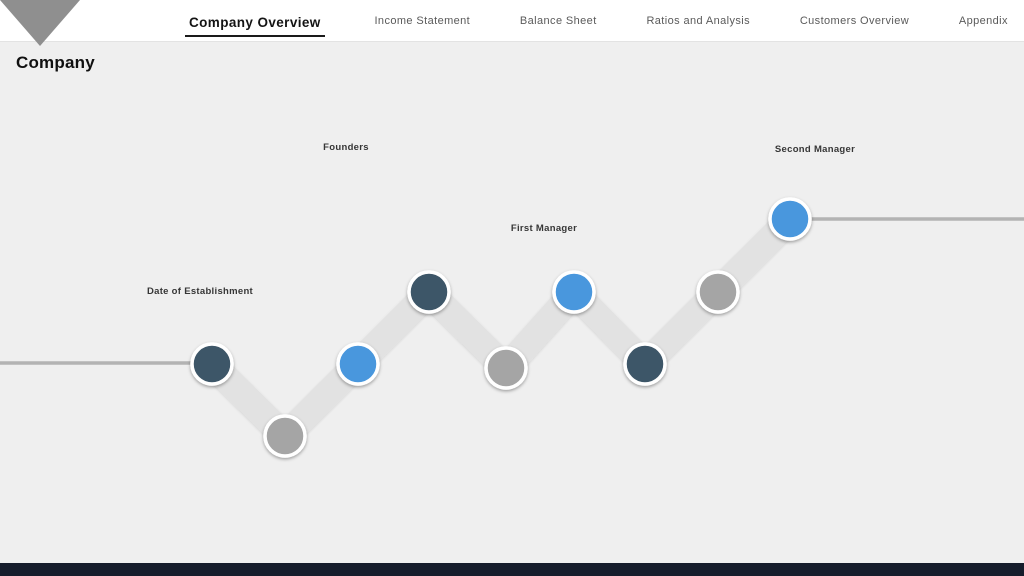 This screenshot has width=1024, height=576. I want to click on tab-company-overview: Company Overview, so click(255, 26).